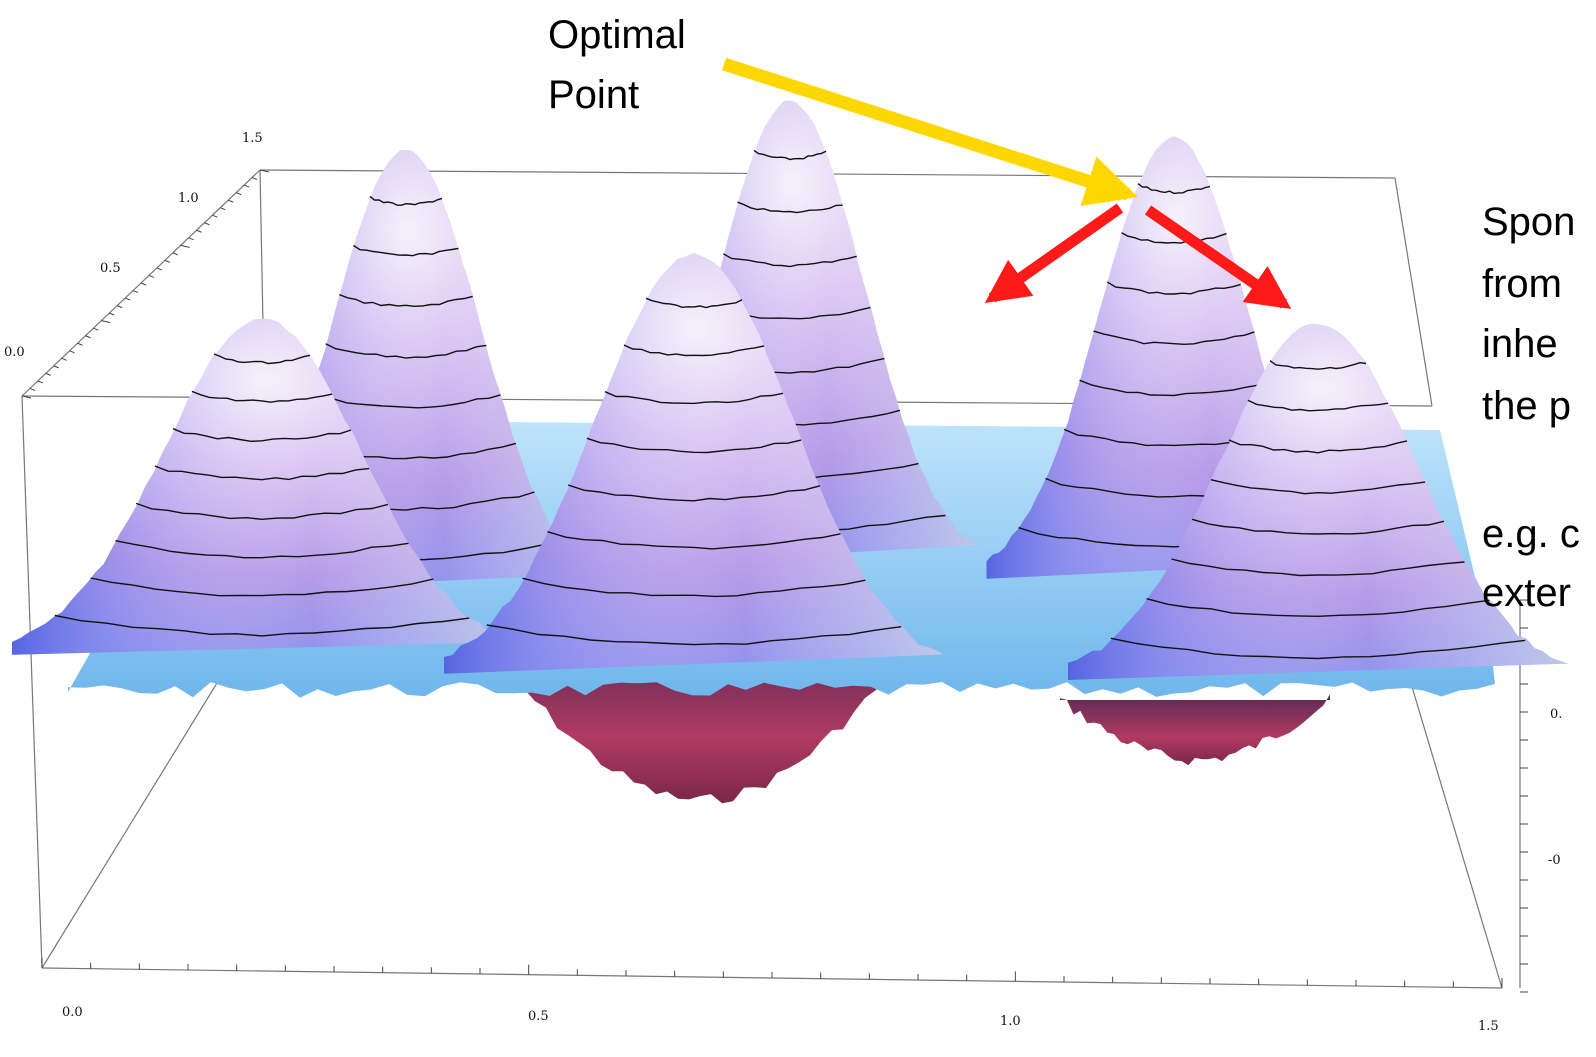 This screenshot has width=1596, height=1057. I want to click on side-note-line: exter, so click(1526, 593).